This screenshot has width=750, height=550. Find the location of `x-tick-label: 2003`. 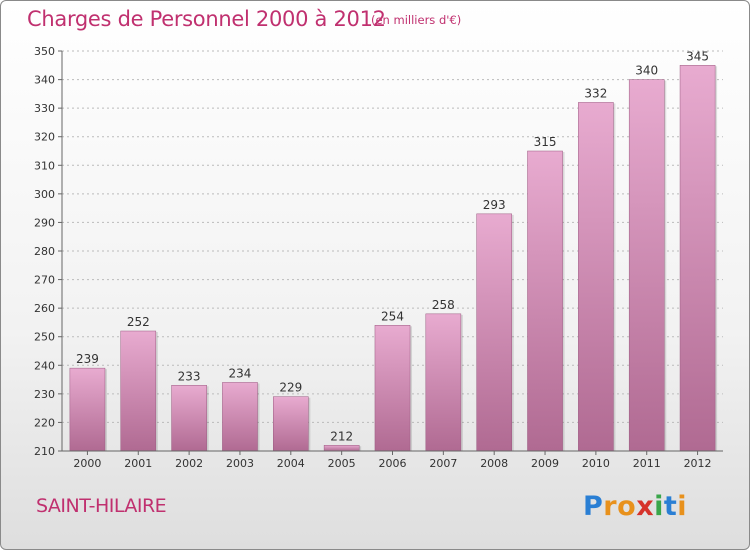

x-tick-label: 2003 is located at coordinates (240, 463).